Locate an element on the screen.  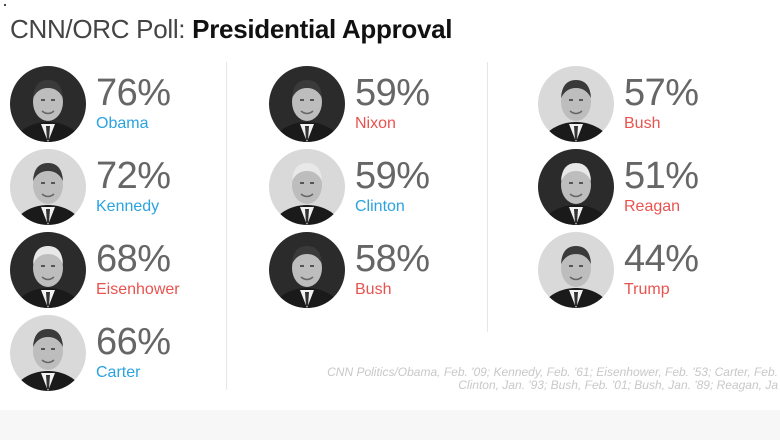
portrait-kennedy is located at coordinates (48, 187).